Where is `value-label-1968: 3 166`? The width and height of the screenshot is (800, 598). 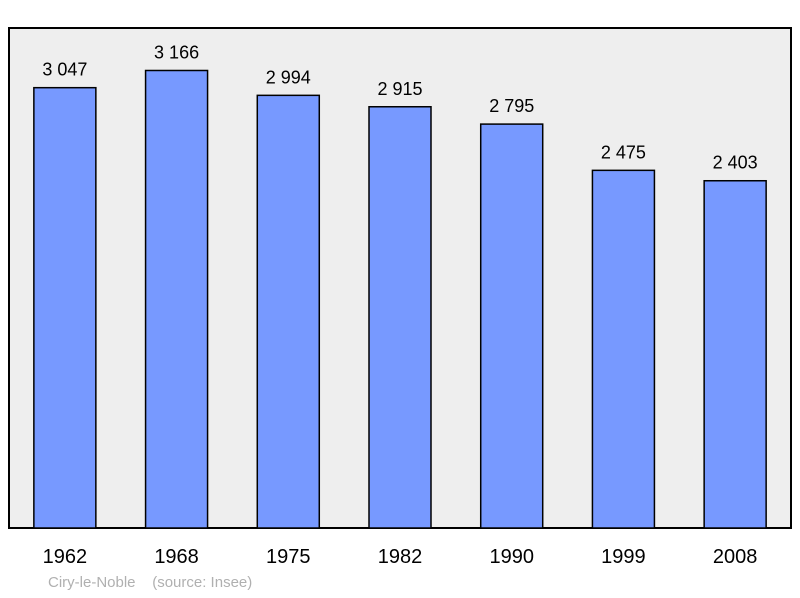 value-label-1968: 3 166 is located at coordinates (176, 52).